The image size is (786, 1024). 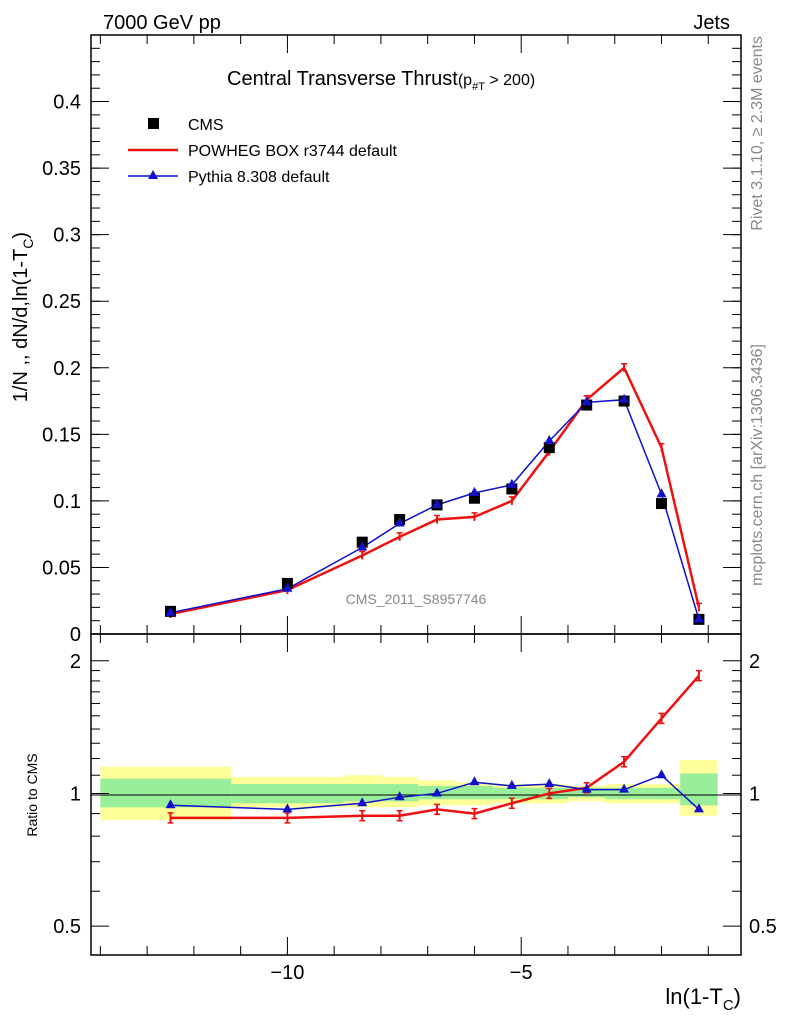 I want to click on x-tick-label: −5, so click(x=521, y=973).